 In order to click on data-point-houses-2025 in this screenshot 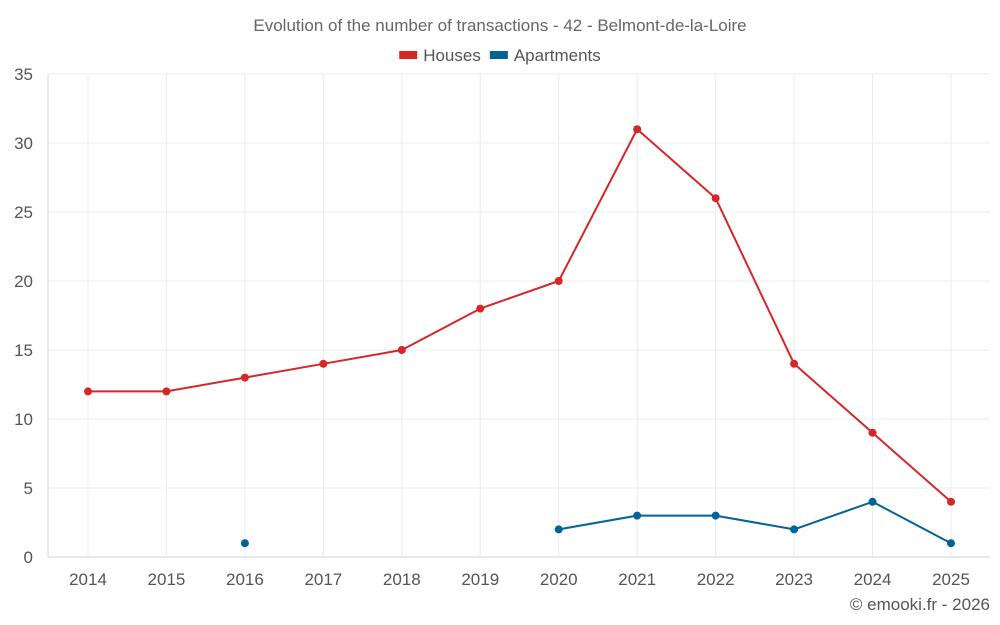, I will do `click(951, 501)`.